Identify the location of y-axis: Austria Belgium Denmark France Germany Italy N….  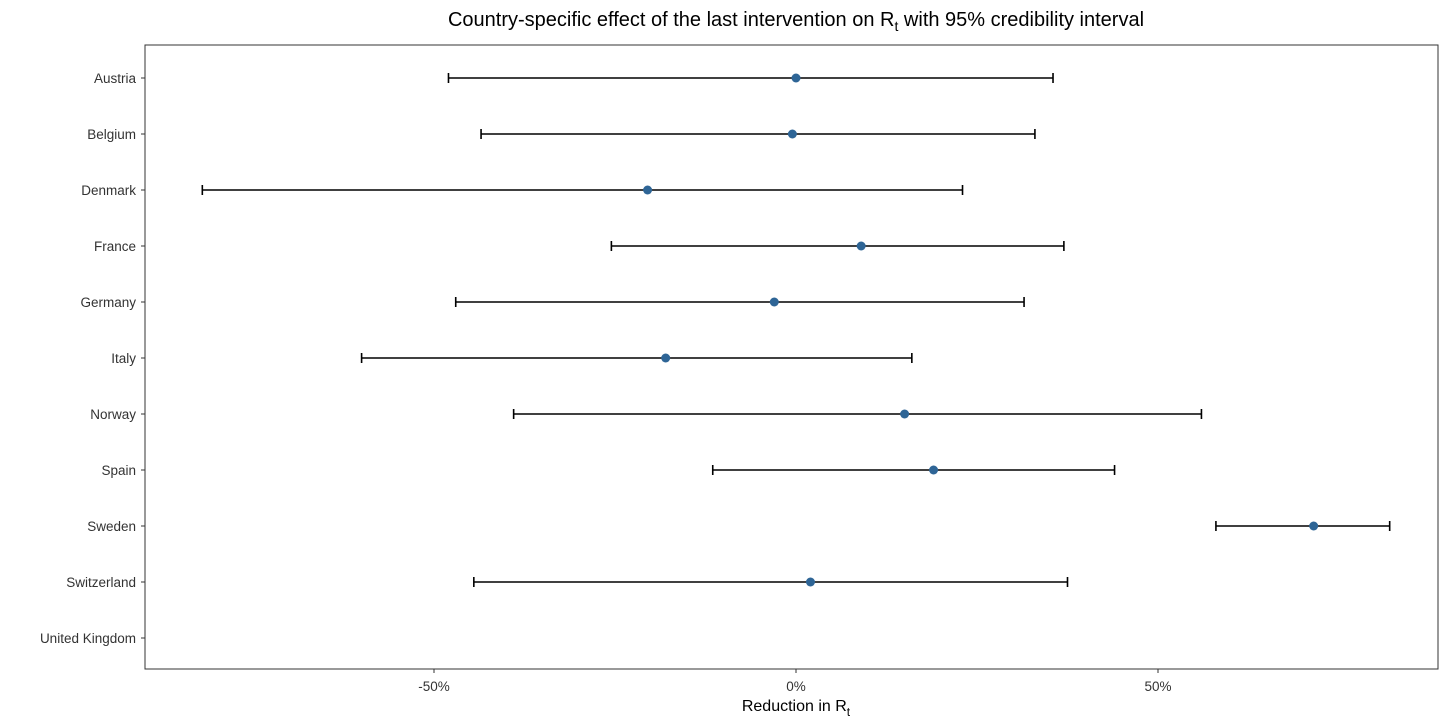
(92, 358).